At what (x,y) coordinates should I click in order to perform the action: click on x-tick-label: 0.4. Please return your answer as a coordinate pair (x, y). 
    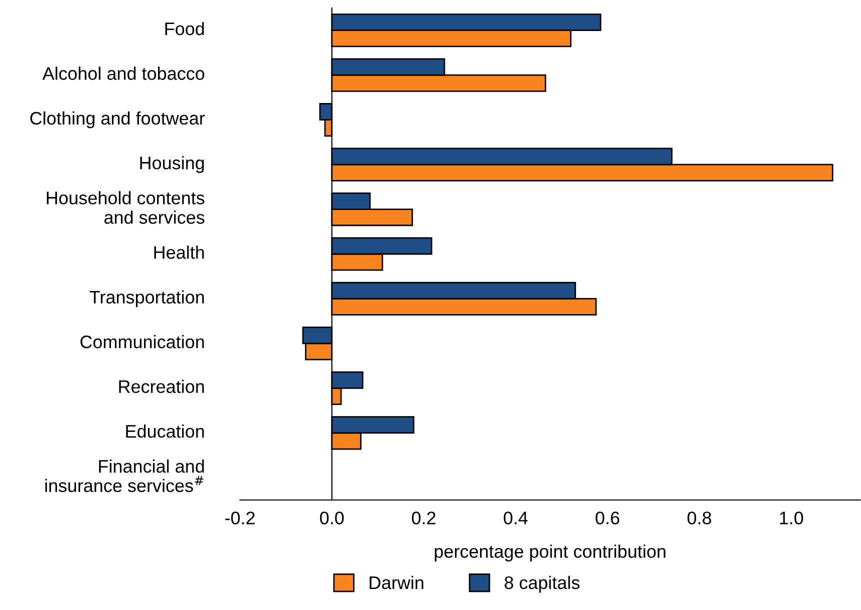
    Looking at the image, I should click on (516, 518).